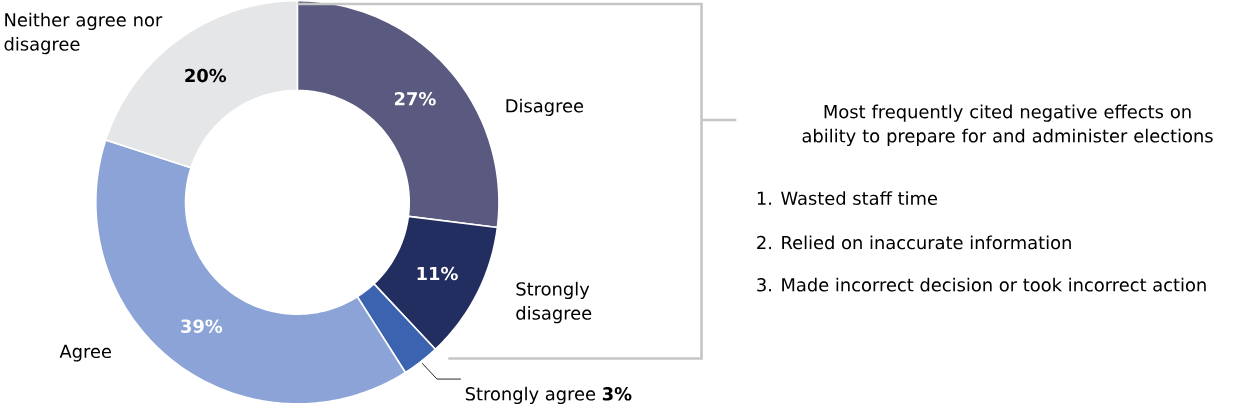 The height and width of the screenshot is (408, 1259). What do you see at coordinates (617, 394) in the screenshot?
I see `data-label: 3%` at bounding box center [617, 394].